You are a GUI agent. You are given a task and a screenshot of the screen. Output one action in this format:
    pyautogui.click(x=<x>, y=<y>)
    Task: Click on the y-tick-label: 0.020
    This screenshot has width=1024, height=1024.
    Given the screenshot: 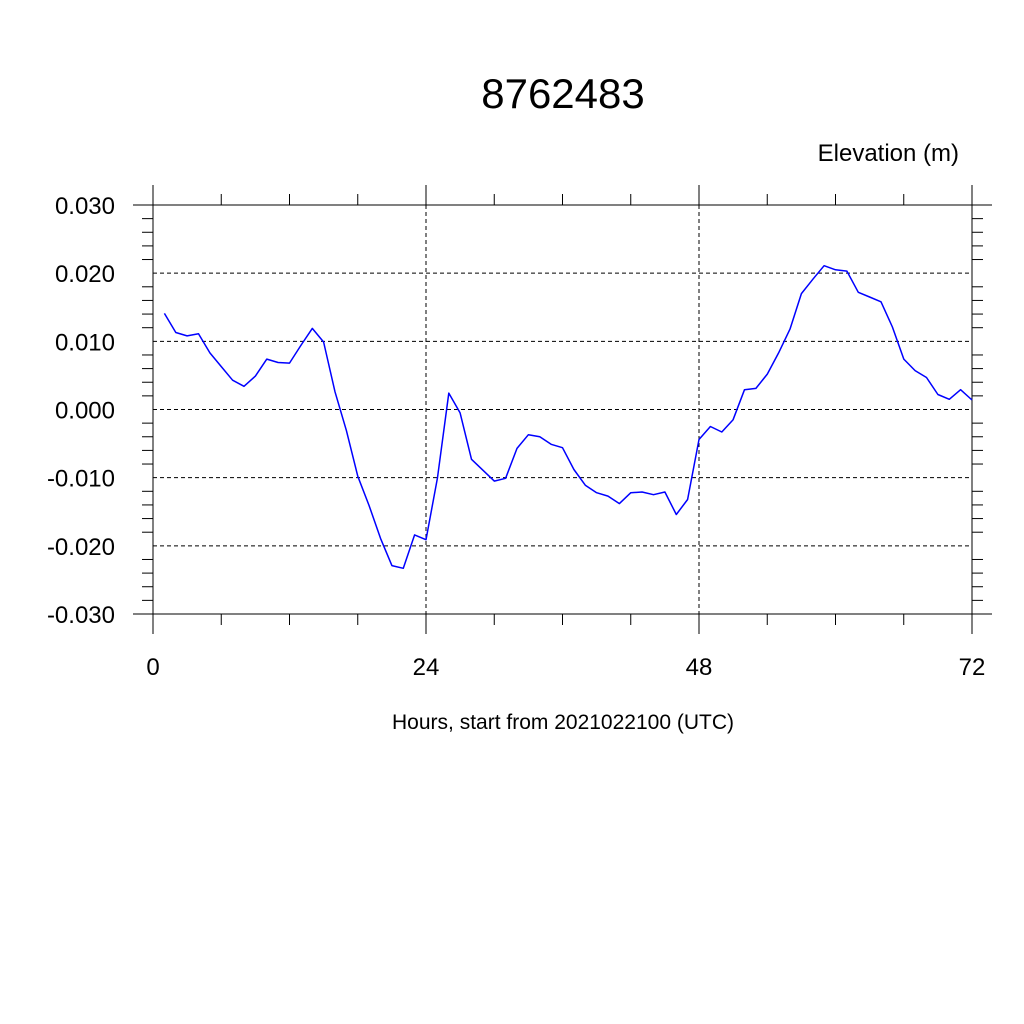 What is the action you would take?
    pyautogui.click(x=85, y=274)
    